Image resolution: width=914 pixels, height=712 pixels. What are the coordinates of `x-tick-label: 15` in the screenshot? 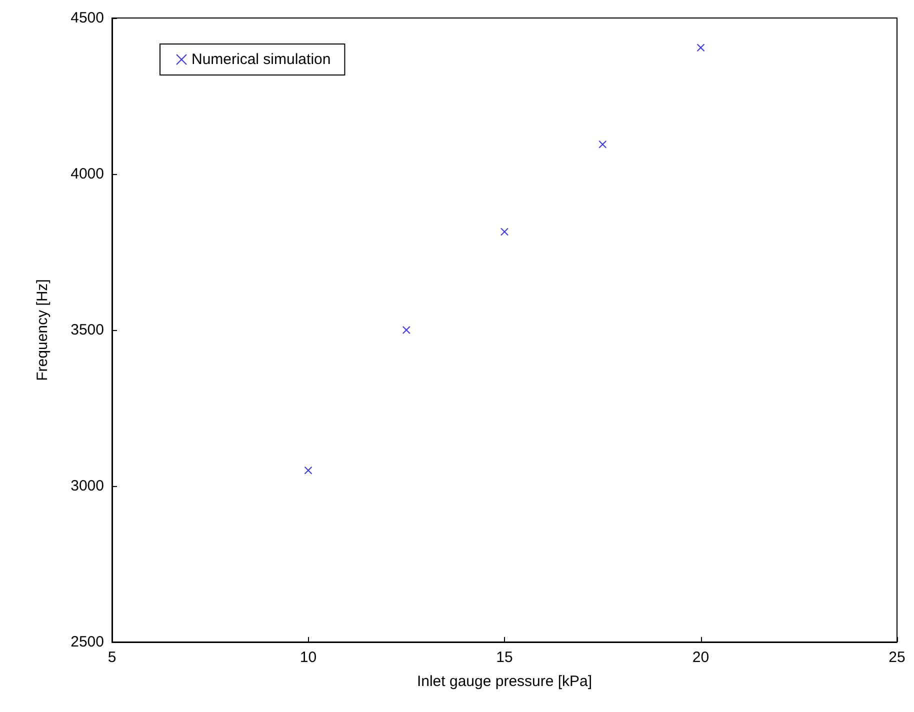 It's located at (504, 657).